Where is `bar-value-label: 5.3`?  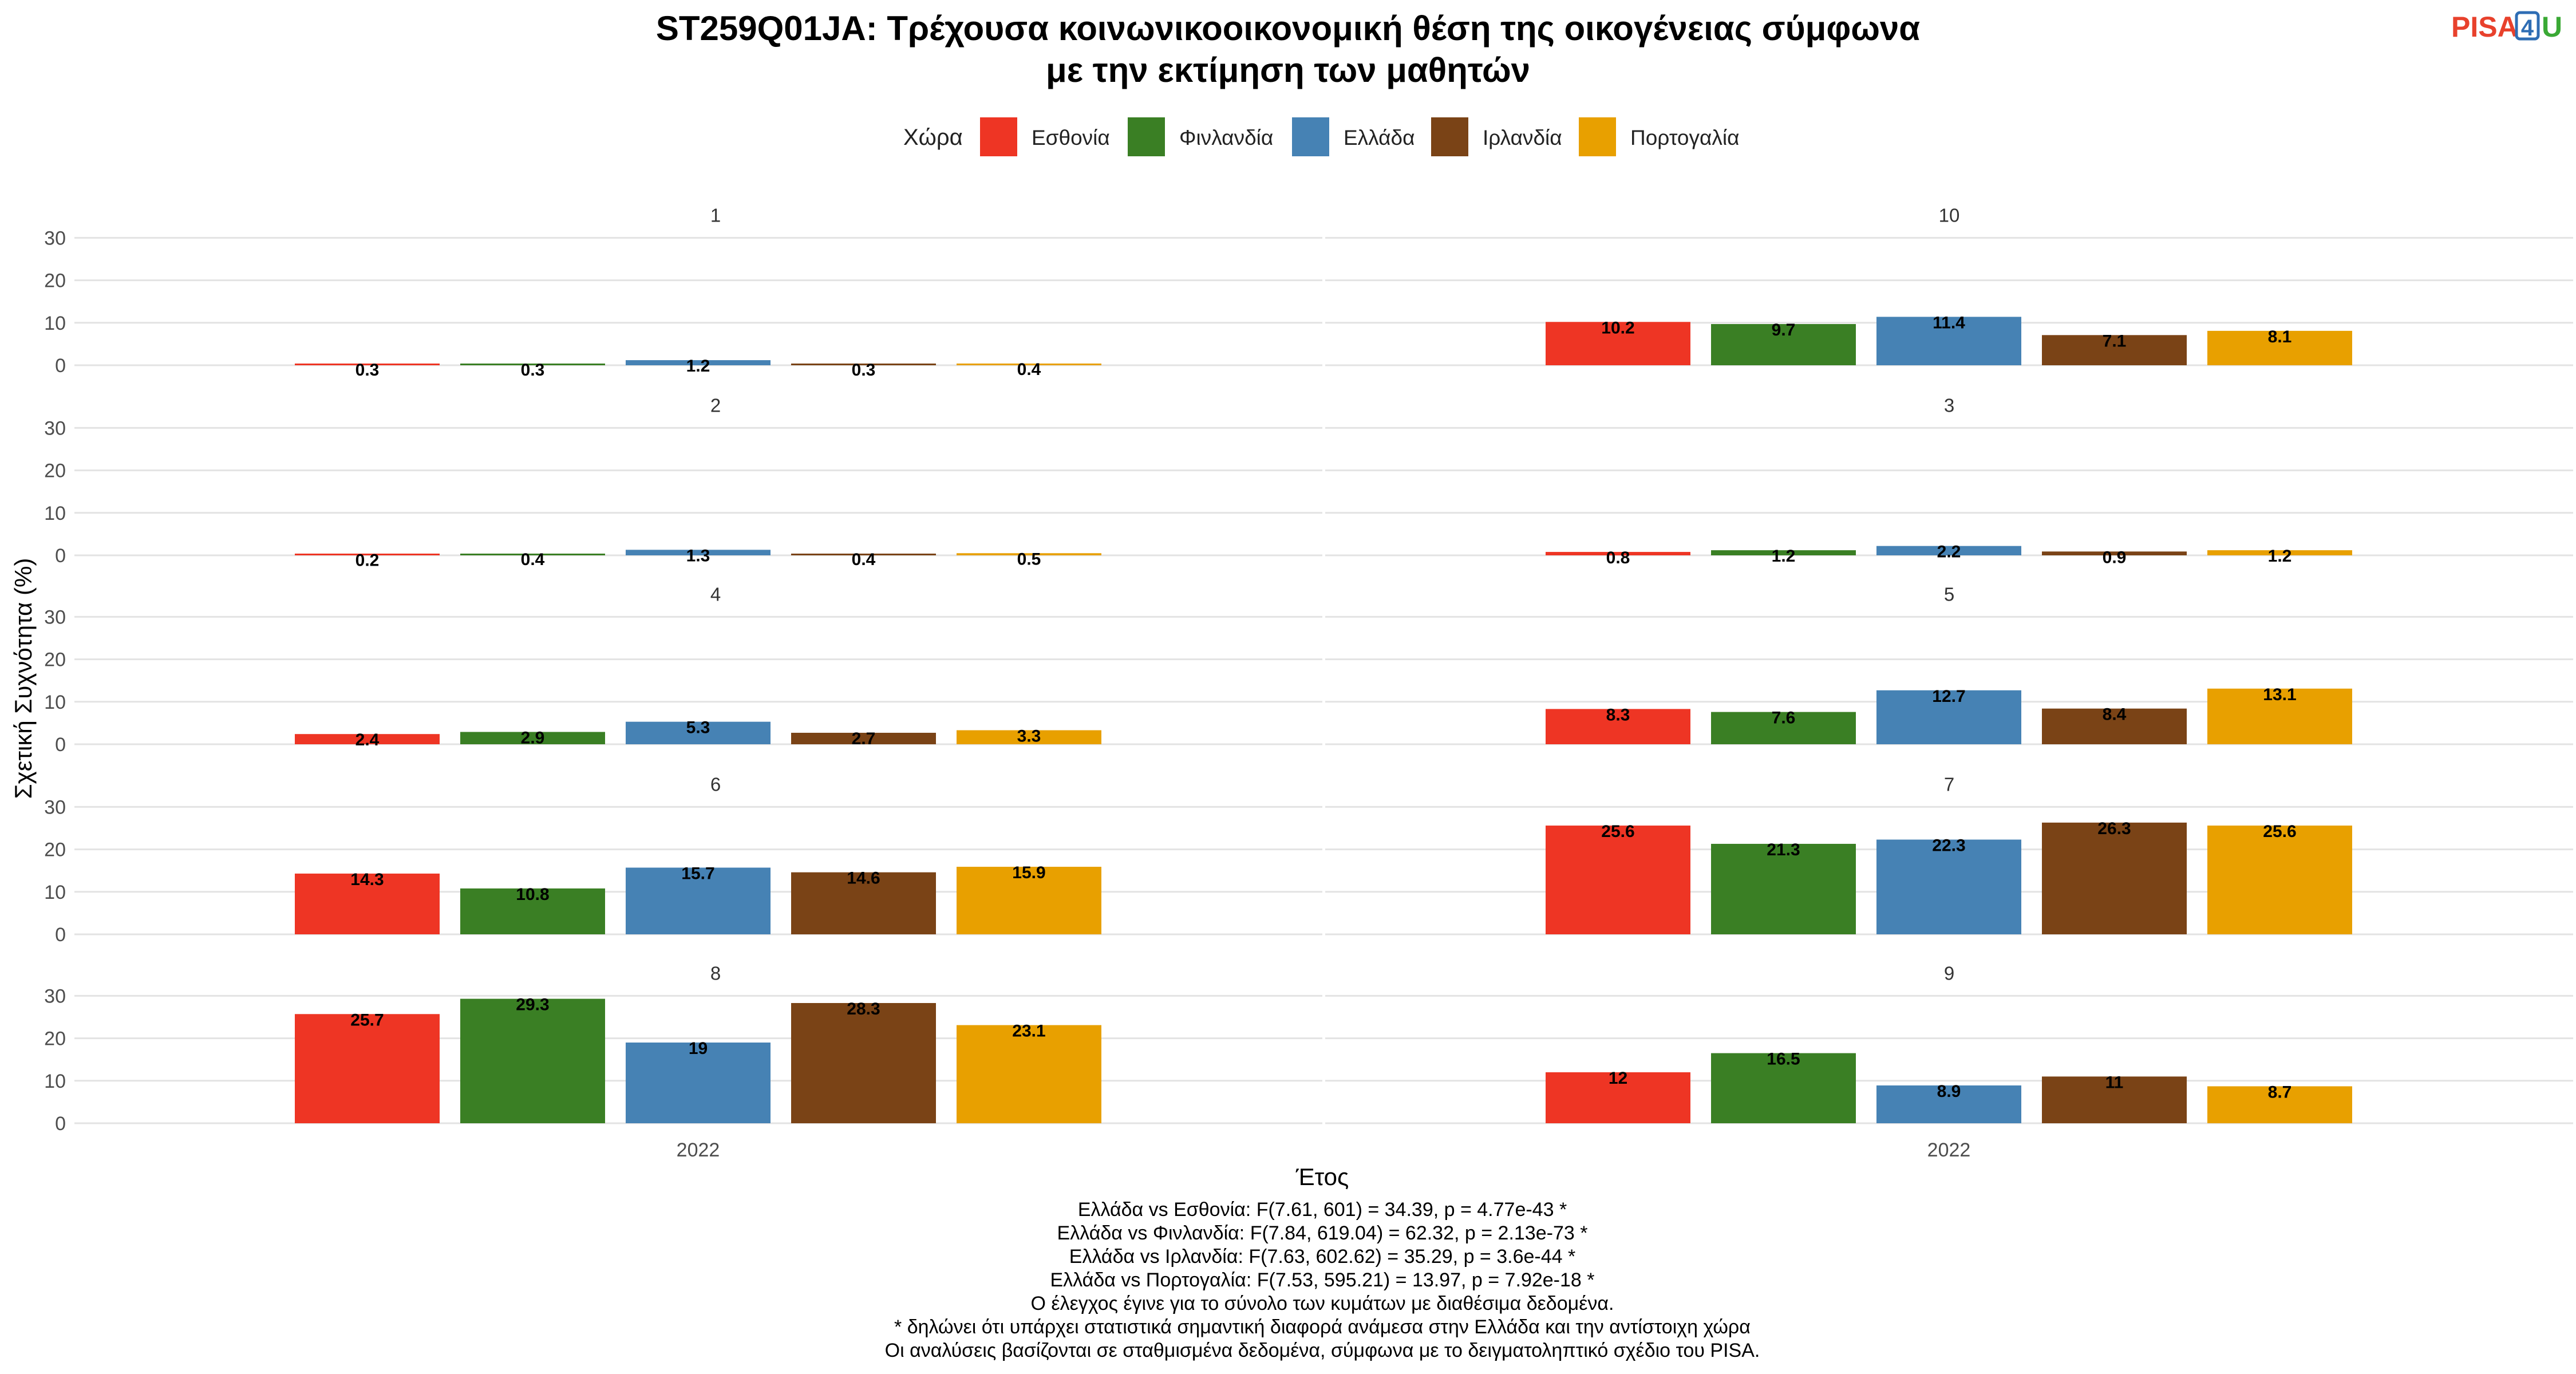
bar-value-label: 5.3 is located at coordinates (698, 727).